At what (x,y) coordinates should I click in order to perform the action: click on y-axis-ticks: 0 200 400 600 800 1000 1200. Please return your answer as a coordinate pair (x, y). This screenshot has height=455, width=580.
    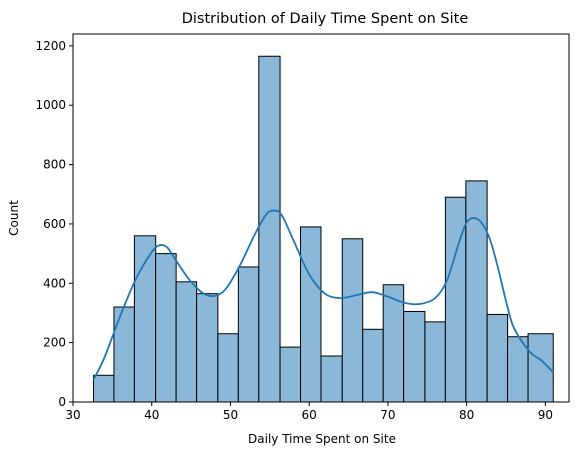
    Looking at the image, I should click on (54, 224).